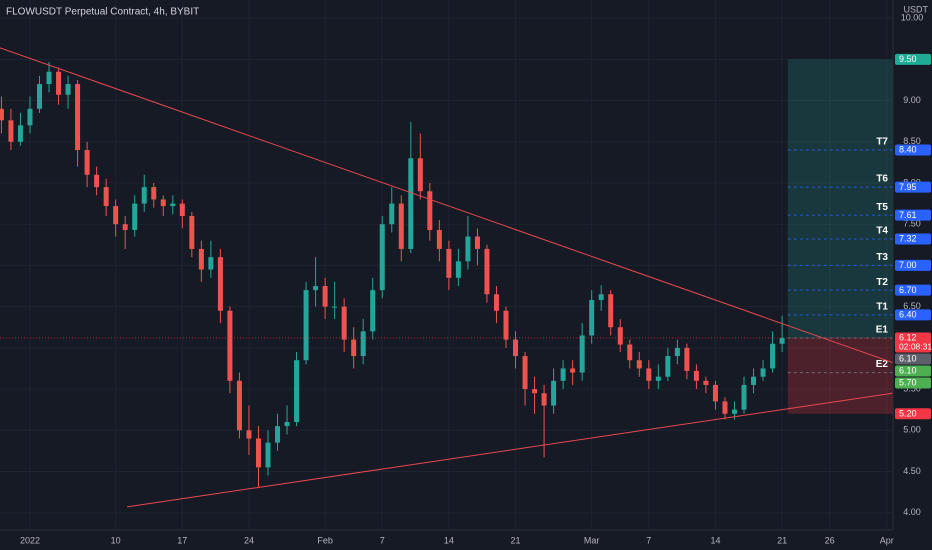 The image size is (932, 550). What do you see at coordinates (908, 290) in the screenshot?
I see `price-badge-label: 6.70` at bounding box center [908, 290].